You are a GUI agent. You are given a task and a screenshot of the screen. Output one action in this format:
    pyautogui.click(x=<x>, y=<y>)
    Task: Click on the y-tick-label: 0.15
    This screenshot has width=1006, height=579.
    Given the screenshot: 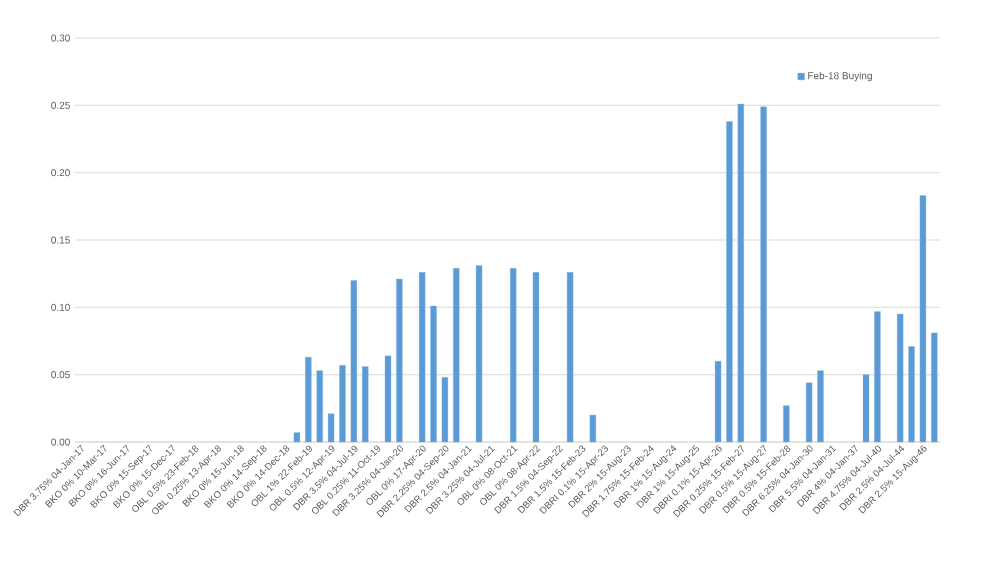 What is the action you would take?
    pyautogui.click(x=60, y=240)
    